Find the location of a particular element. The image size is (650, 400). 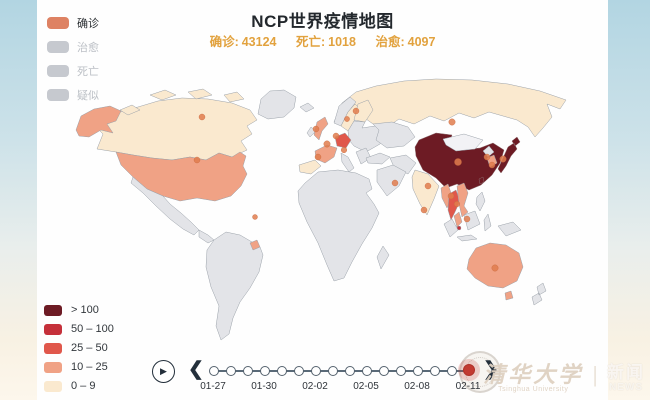

country-usa is located at coordinates (181, 176).